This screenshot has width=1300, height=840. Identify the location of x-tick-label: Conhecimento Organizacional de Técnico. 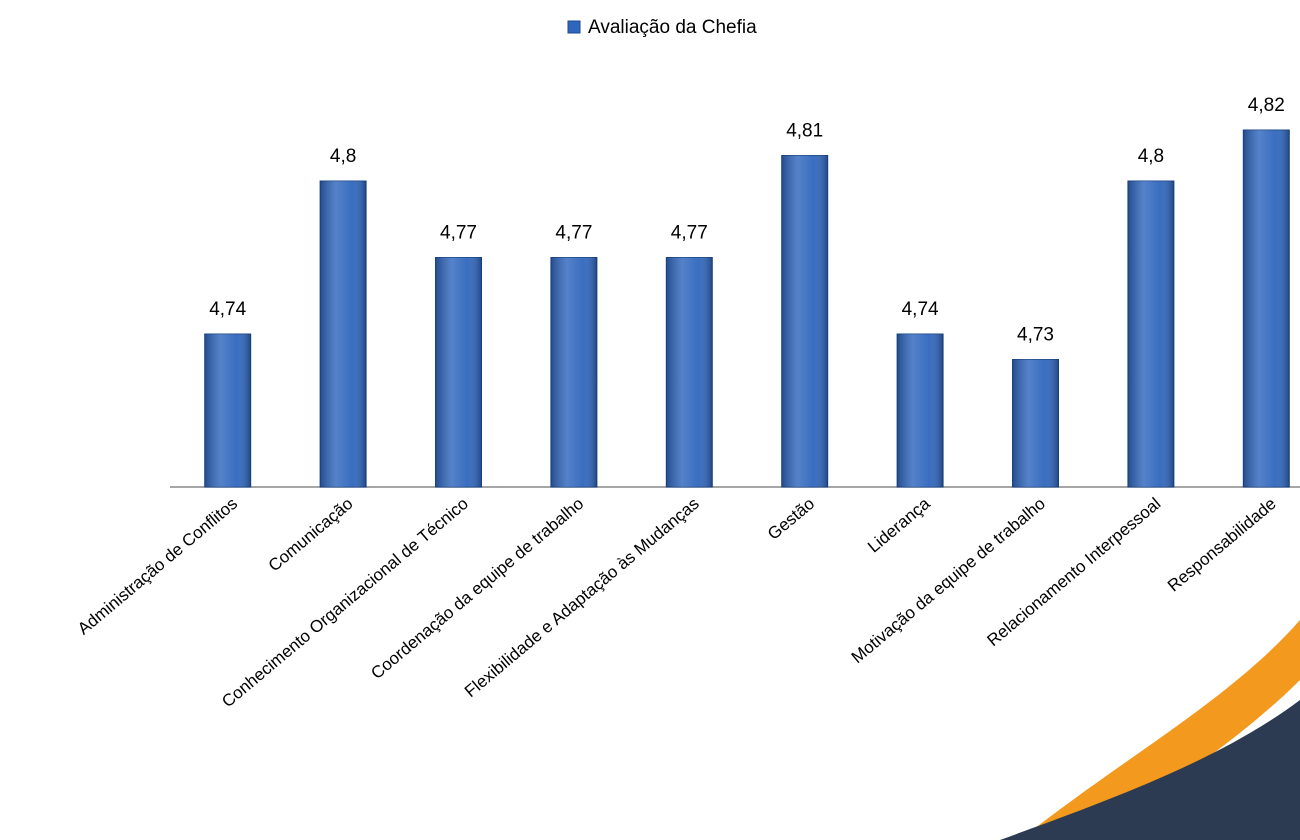
(345, 602).